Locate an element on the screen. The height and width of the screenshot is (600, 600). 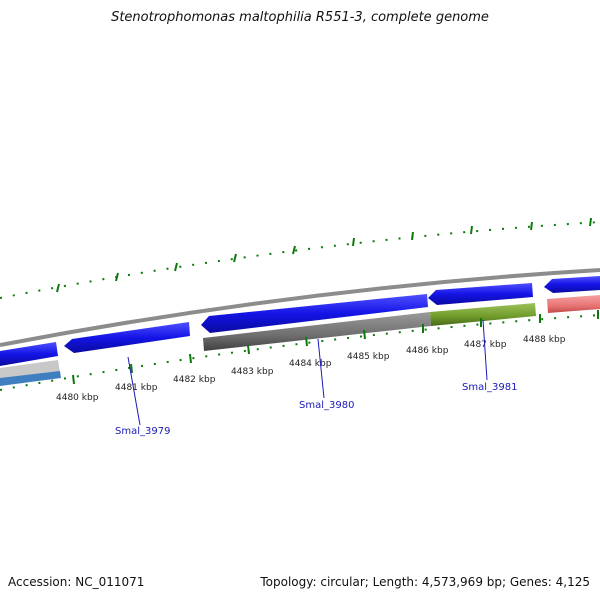
gene-label: Smal_3979 is located at coordinates (142, 431).